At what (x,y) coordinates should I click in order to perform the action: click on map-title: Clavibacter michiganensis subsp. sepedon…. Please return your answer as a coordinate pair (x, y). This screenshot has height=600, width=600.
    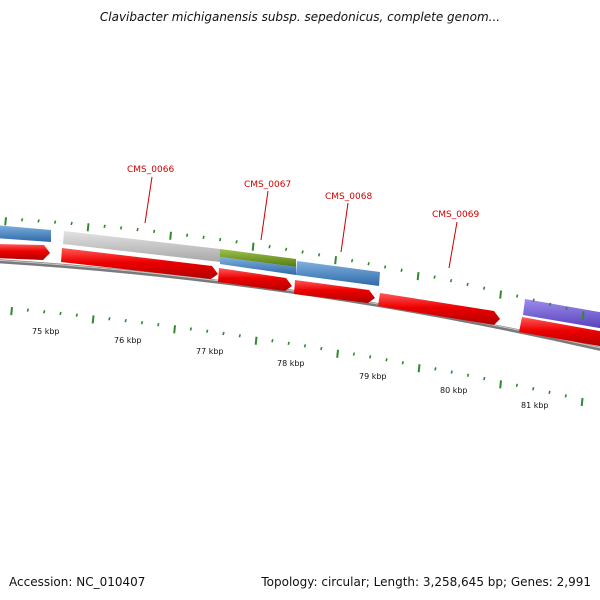
    Looking at the image, I should click on (300, 17).